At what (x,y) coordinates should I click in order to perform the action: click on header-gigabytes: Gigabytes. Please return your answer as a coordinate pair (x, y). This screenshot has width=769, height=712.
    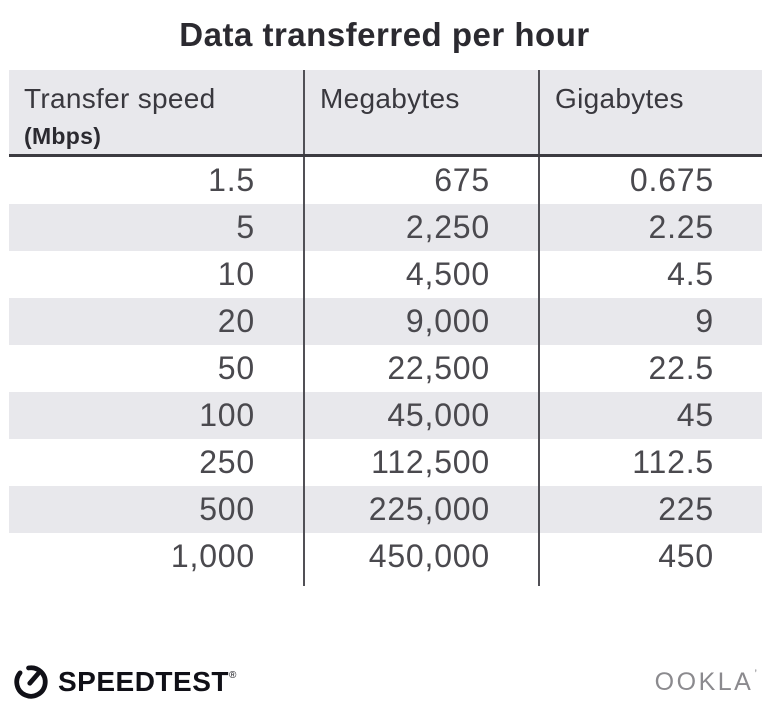
    Looking at the image, I should click on (650, 112).